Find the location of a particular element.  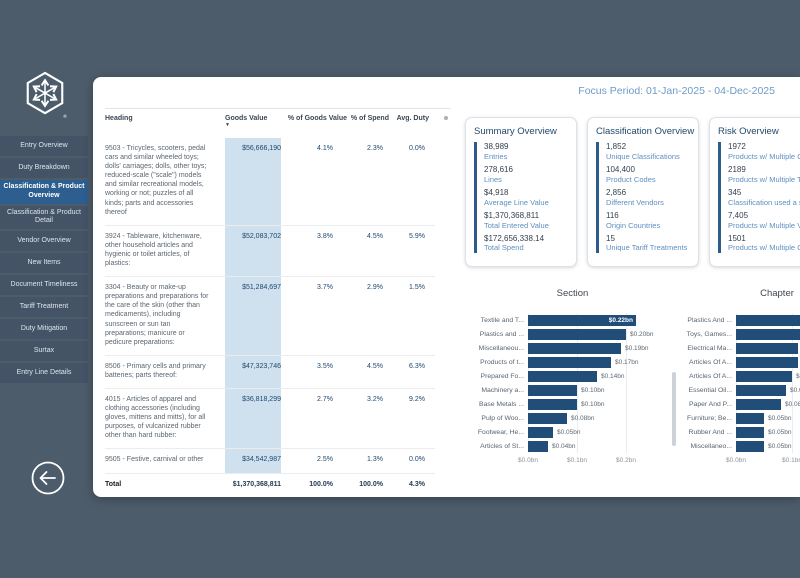

x-axis-tick: $0.1bn is located at coordinates (577, 460).